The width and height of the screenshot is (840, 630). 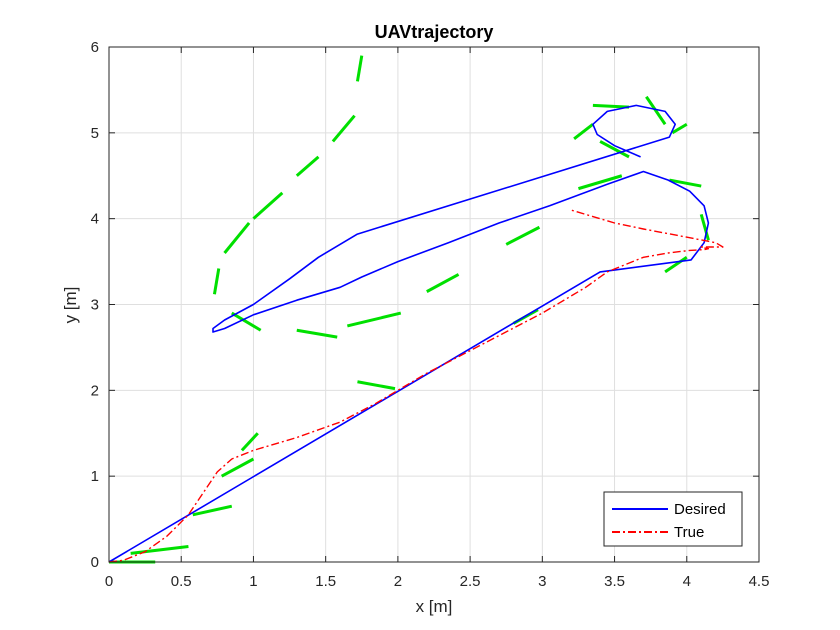 I want to click on x-tick-label: 0, so click(x=109, y=581).